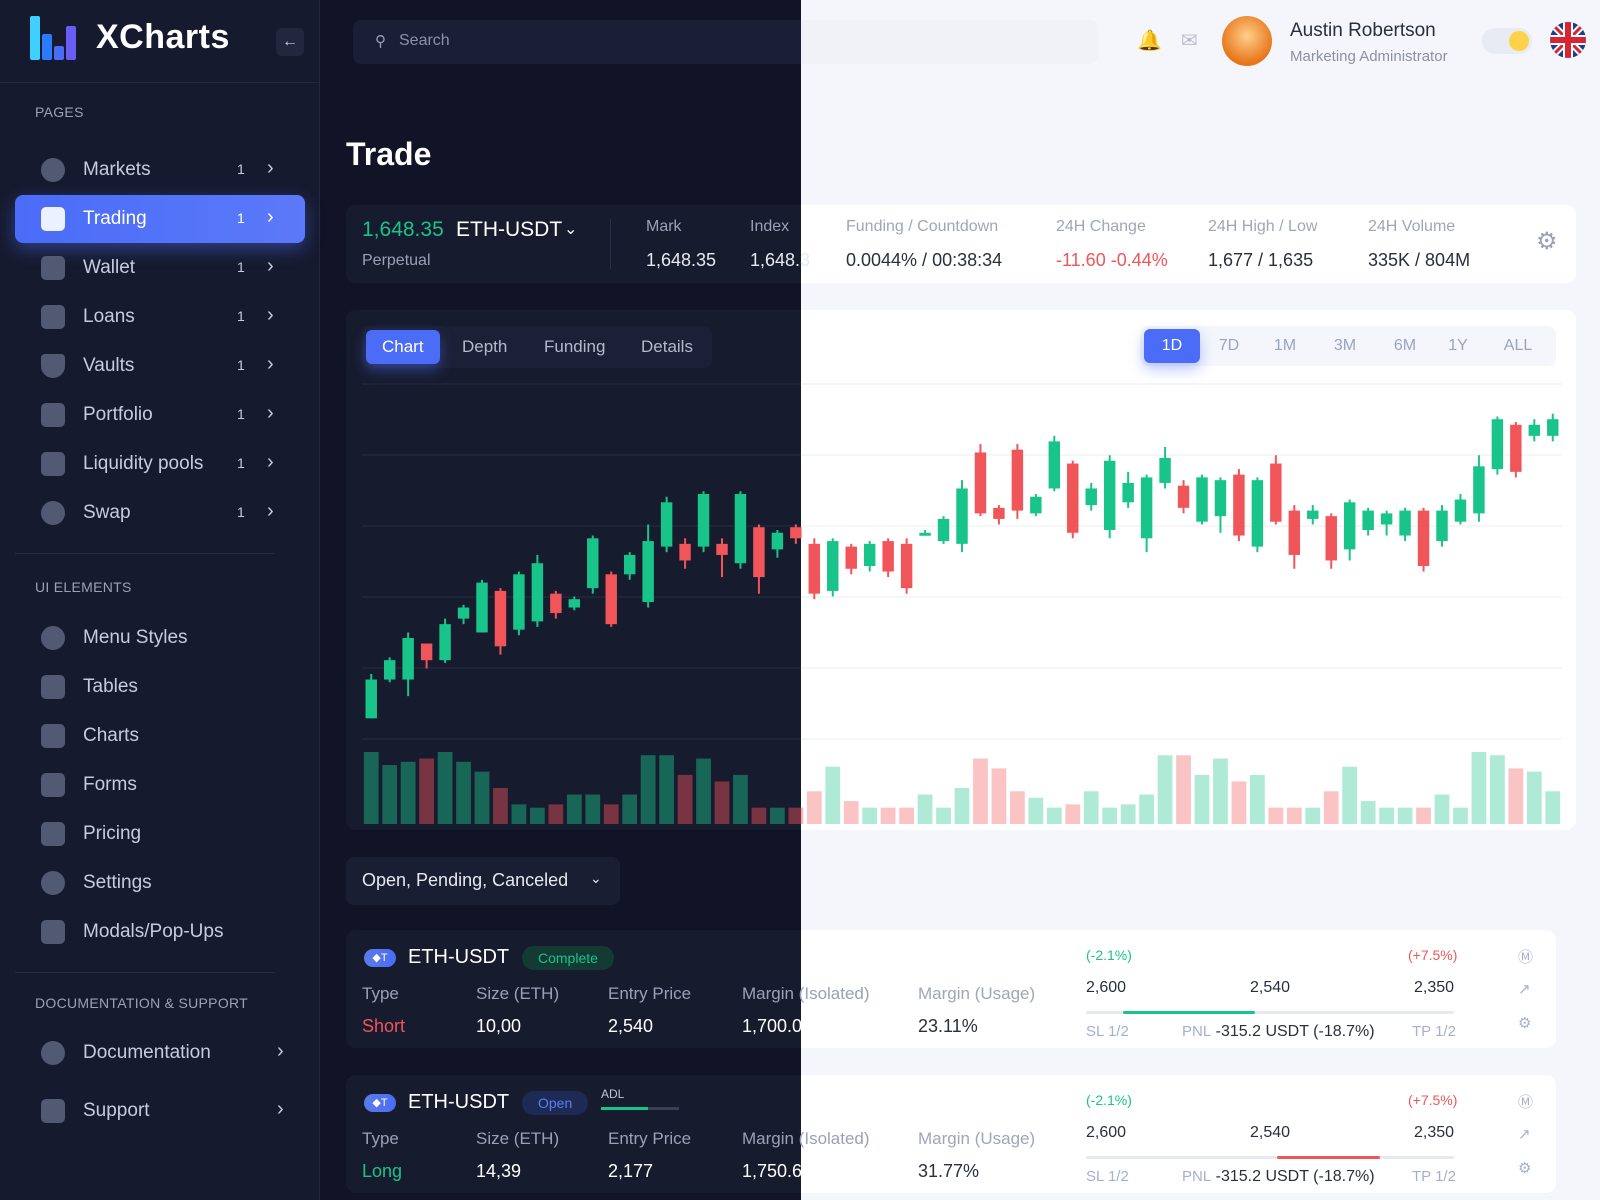  What do you see at coordinates (575, 346) in the screenshot?
I see `tab-funding: Funding` at bounding box center [575, 346].